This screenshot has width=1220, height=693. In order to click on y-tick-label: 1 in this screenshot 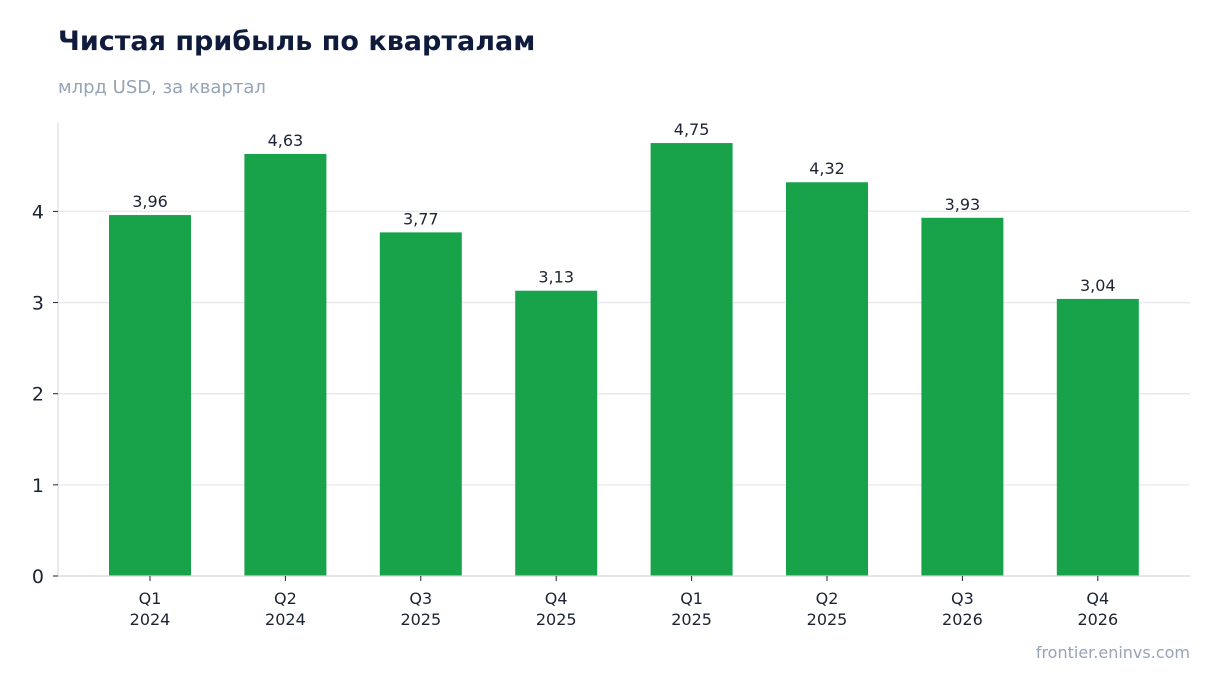, I will do `click(38, 486)`.